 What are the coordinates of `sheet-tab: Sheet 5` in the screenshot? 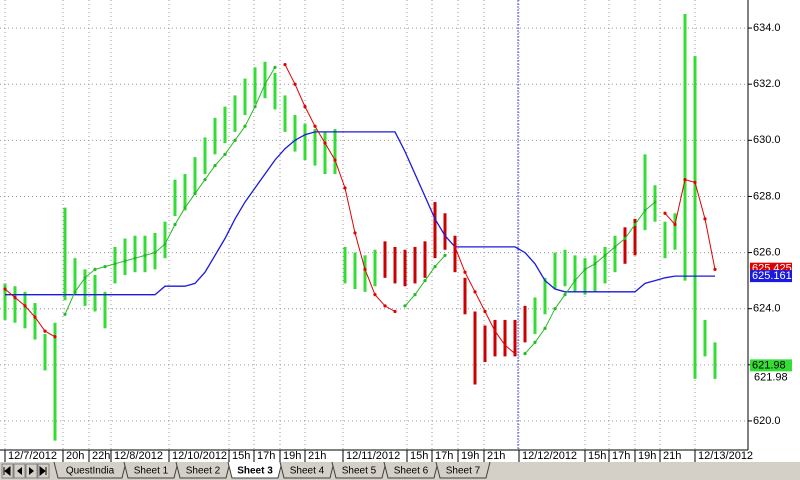 It's located at (359, 470).